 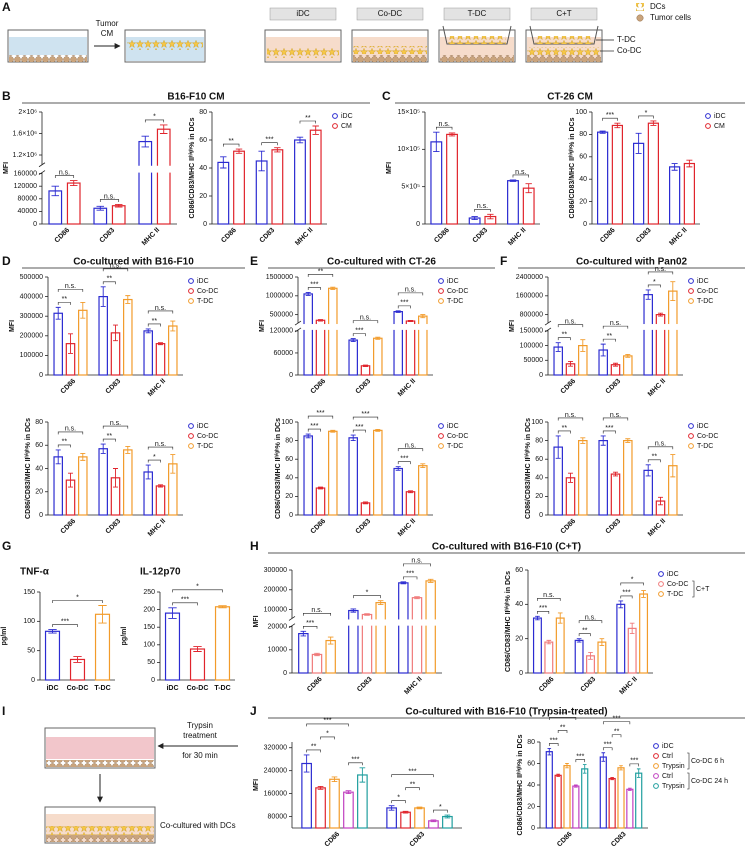 I want to click on y-tick-label: 1.6×10⁶, so click(x=25, y=133).